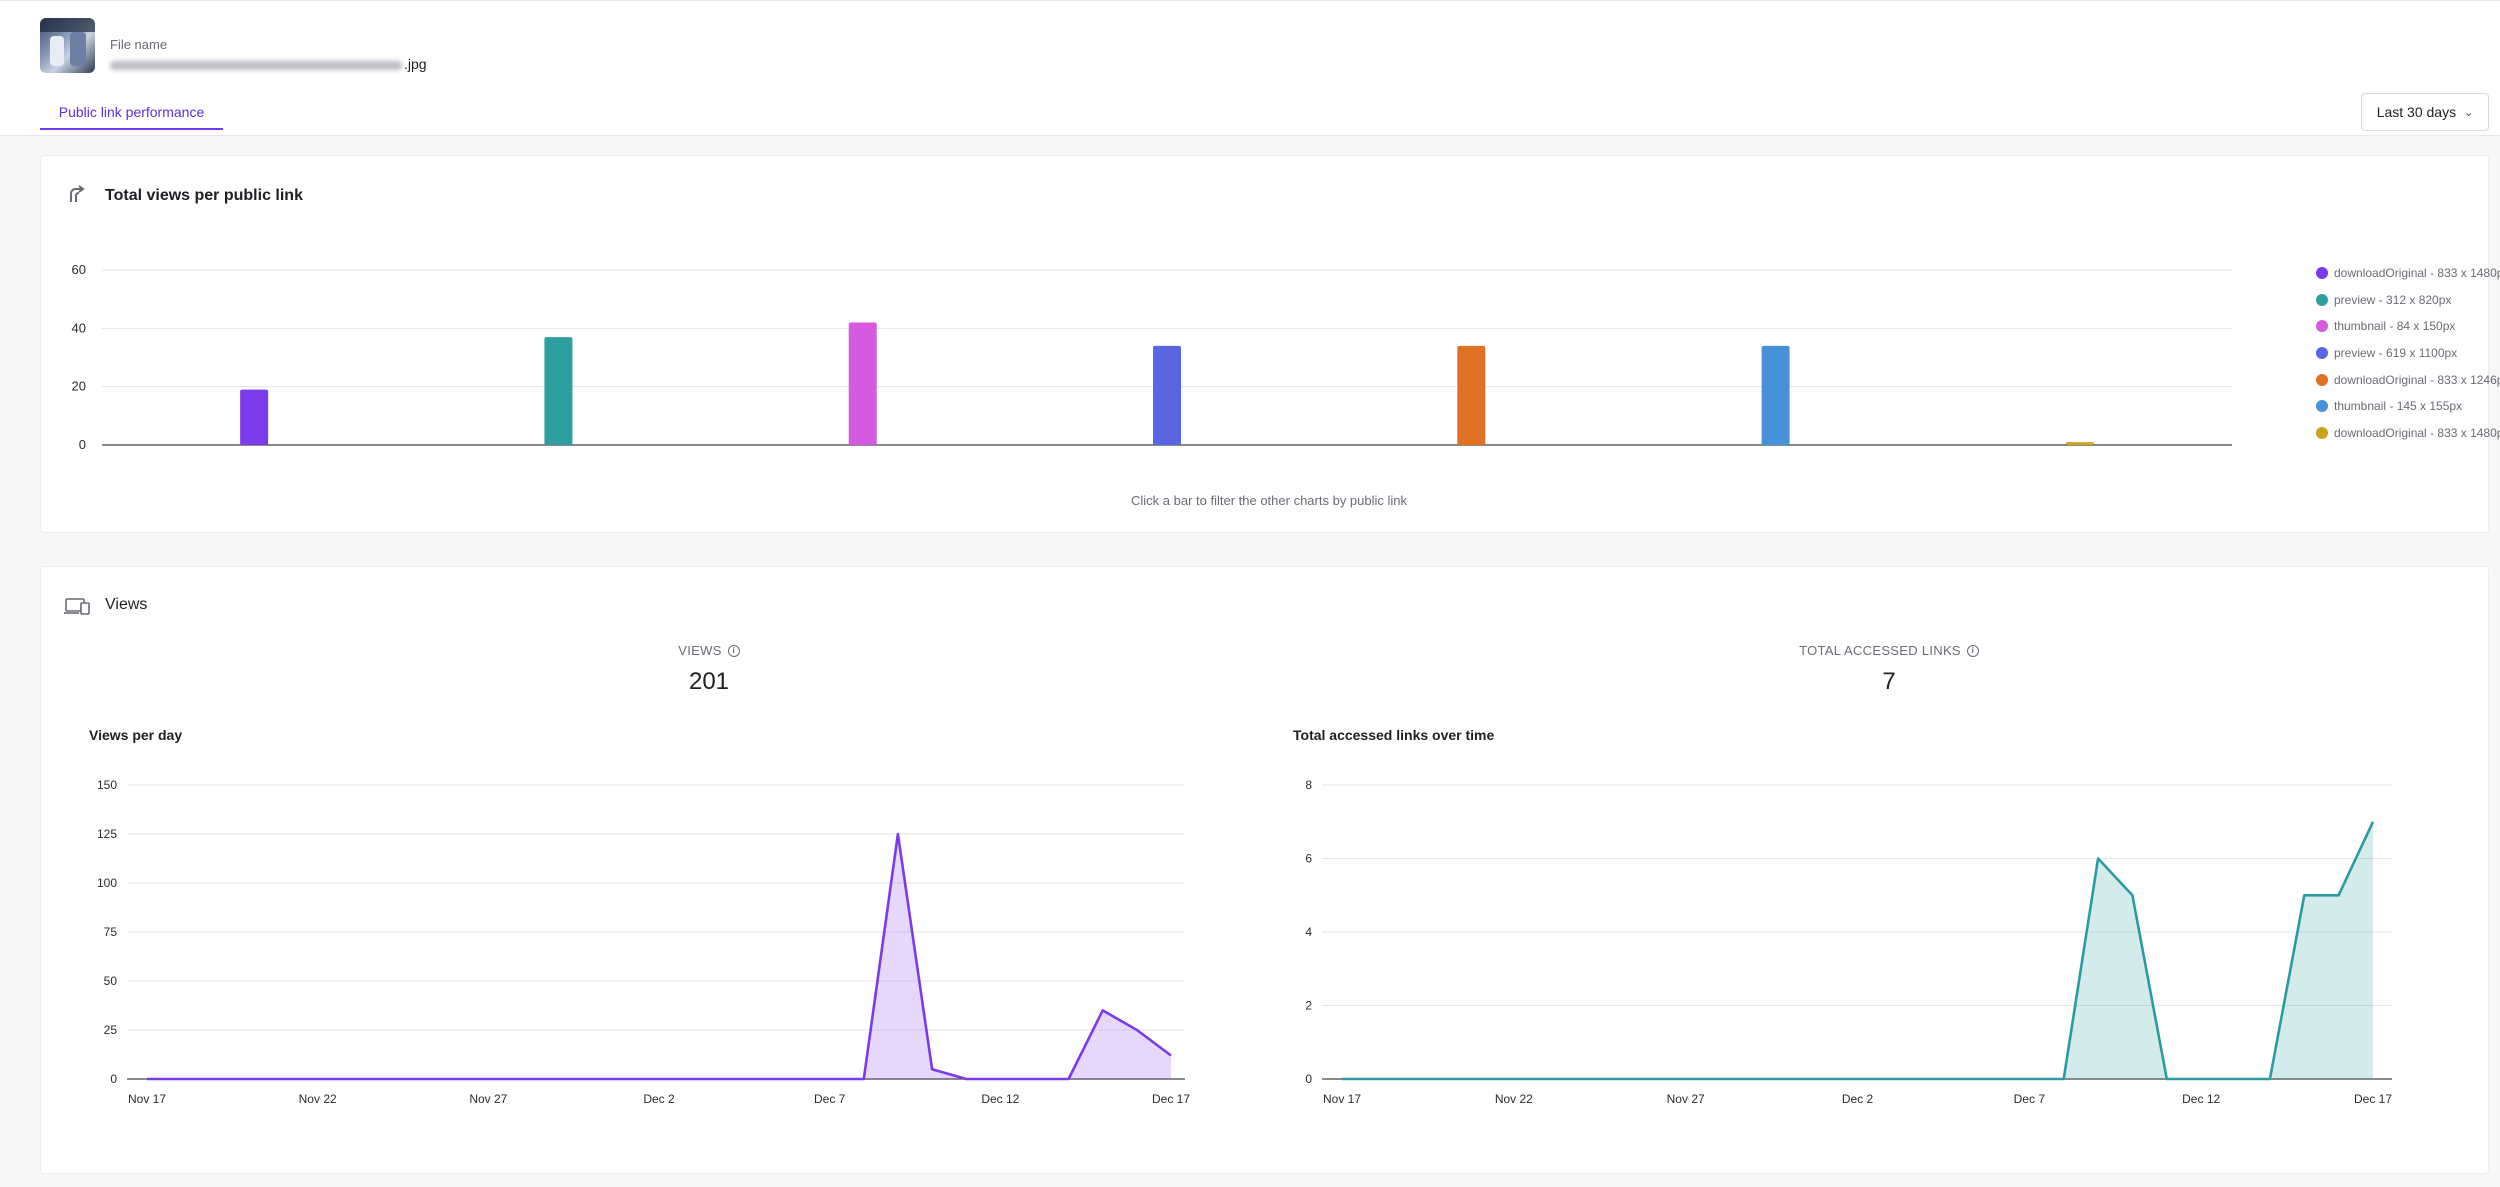  What do you see at coordinates (204, 195) in the screenshot?
I see `views-per-link-title: Total views per public link` at bounding box center [204, 195].